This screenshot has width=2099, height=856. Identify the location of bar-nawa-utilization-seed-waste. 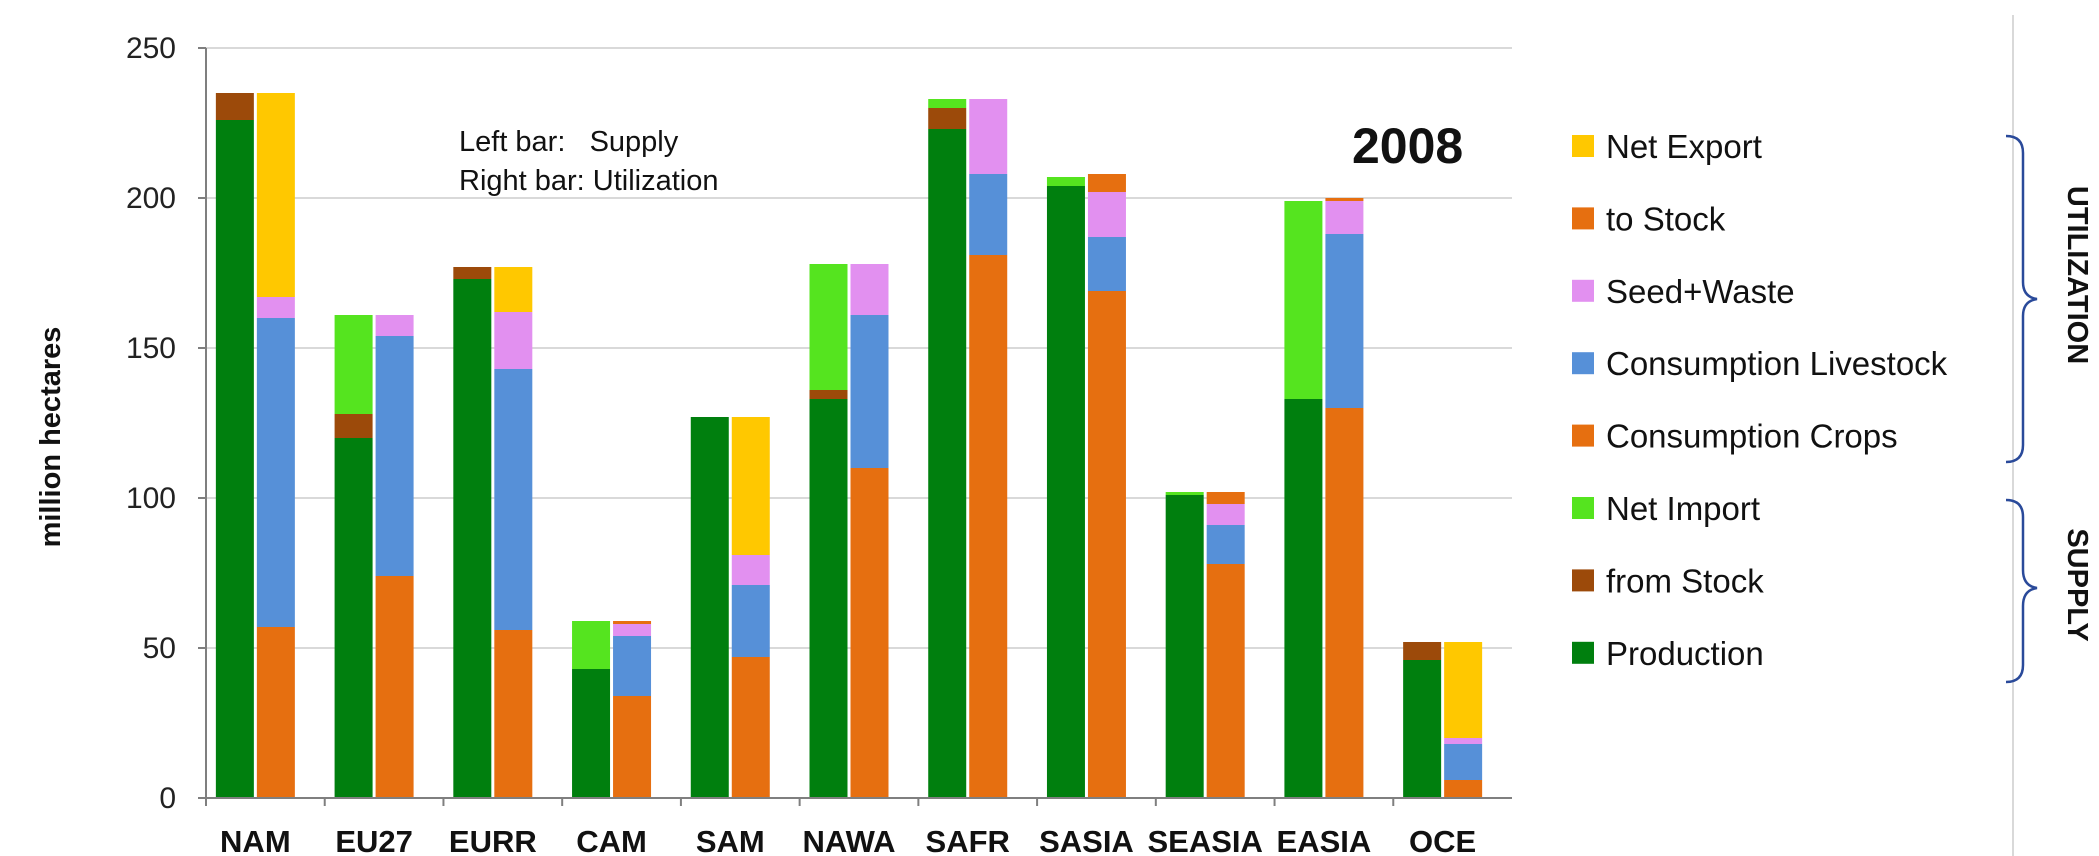
(869, 289).